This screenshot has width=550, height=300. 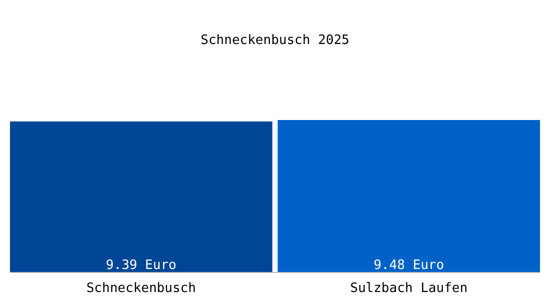 I want to click on chart-title: Schneckenbusch 2025, so click(x=275, y=40).